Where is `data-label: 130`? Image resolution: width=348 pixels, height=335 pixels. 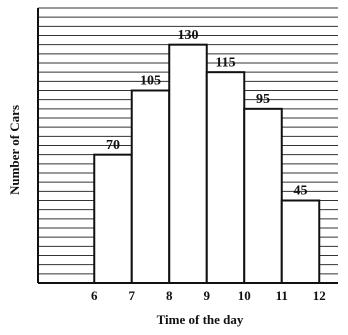 data-label: 130 is located at coordinates (188, 35).